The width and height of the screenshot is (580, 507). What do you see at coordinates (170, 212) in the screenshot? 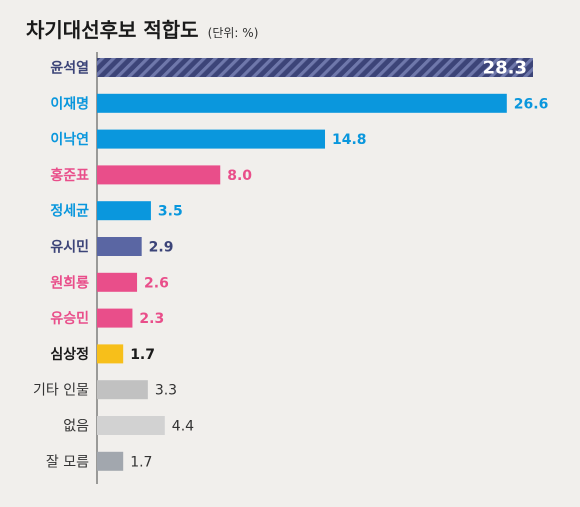
I see `value-label: 3.5` at bounding box center [170, 212].